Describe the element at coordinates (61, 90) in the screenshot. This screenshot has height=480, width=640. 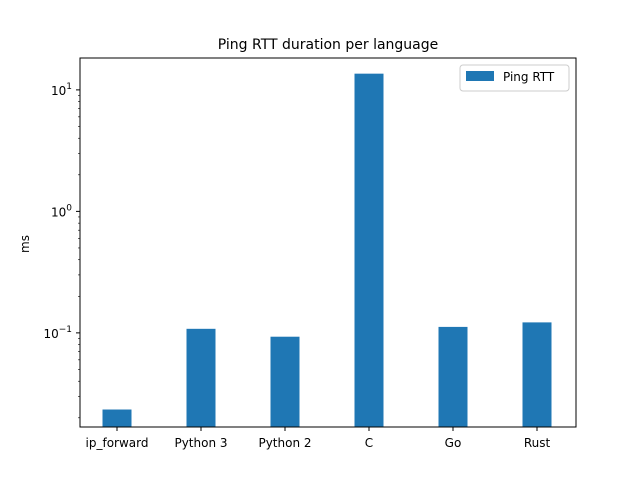
I see `y-tick-label: 10¹` at that location.